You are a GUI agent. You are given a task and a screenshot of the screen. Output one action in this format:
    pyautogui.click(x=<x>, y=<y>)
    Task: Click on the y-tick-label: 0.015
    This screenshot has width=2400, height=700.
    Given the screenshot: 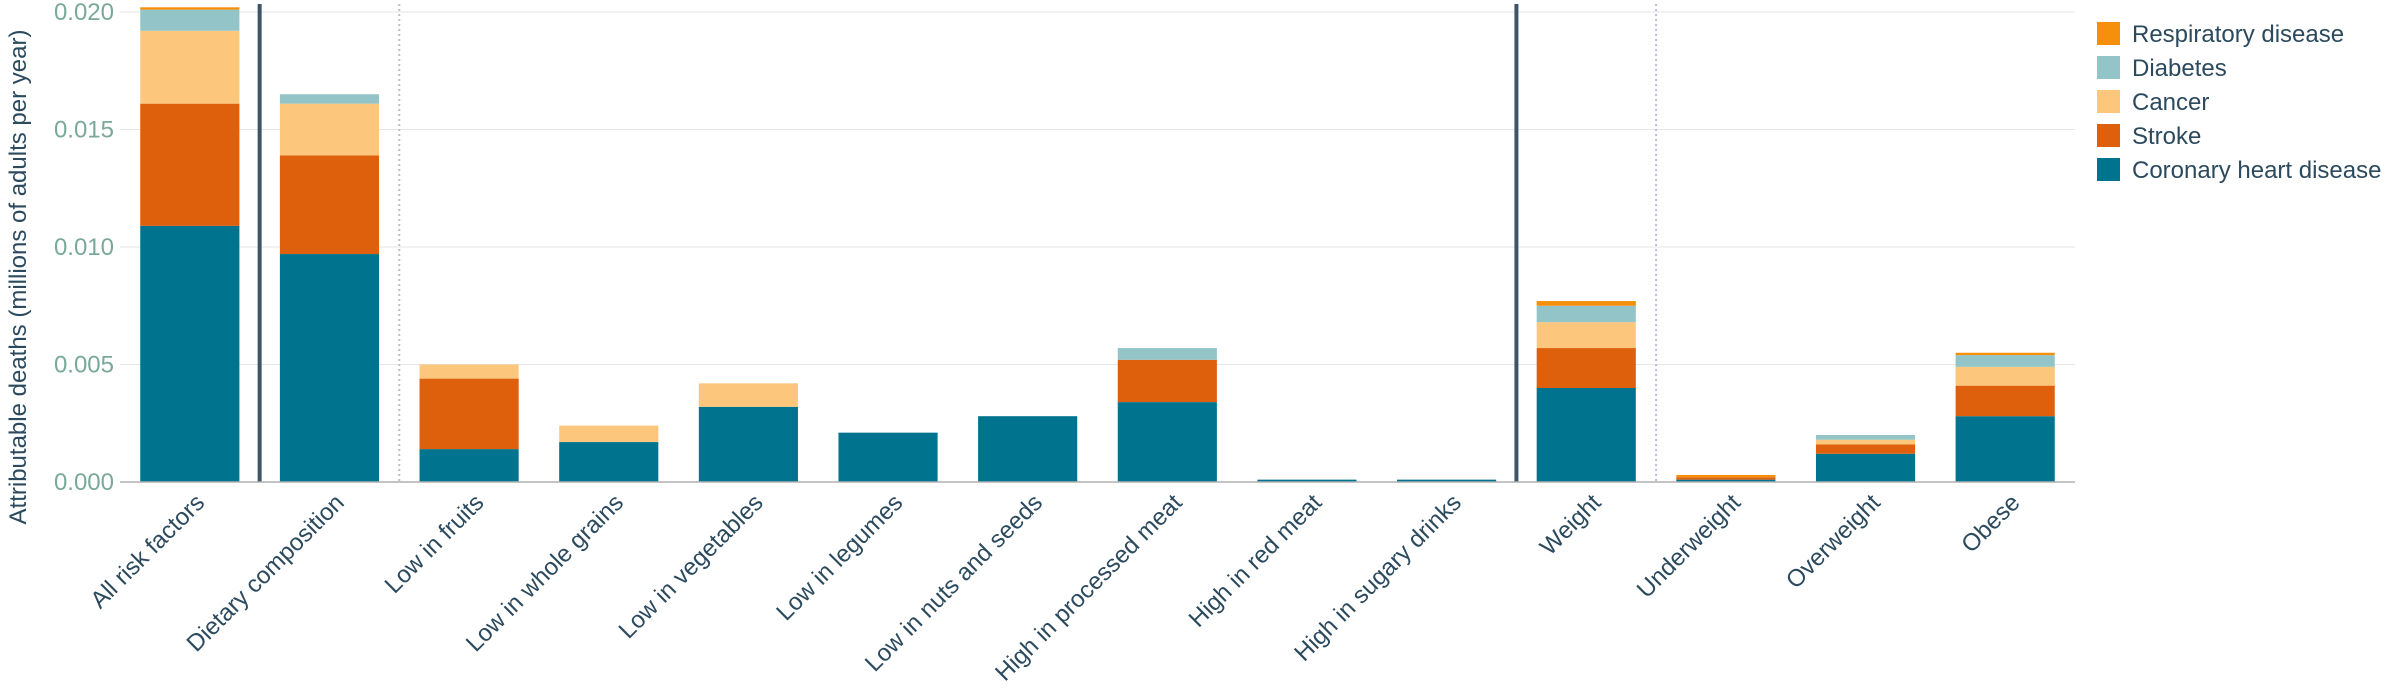 What is the action you would take?
    pyautogui.click(x=84, y=130)
    